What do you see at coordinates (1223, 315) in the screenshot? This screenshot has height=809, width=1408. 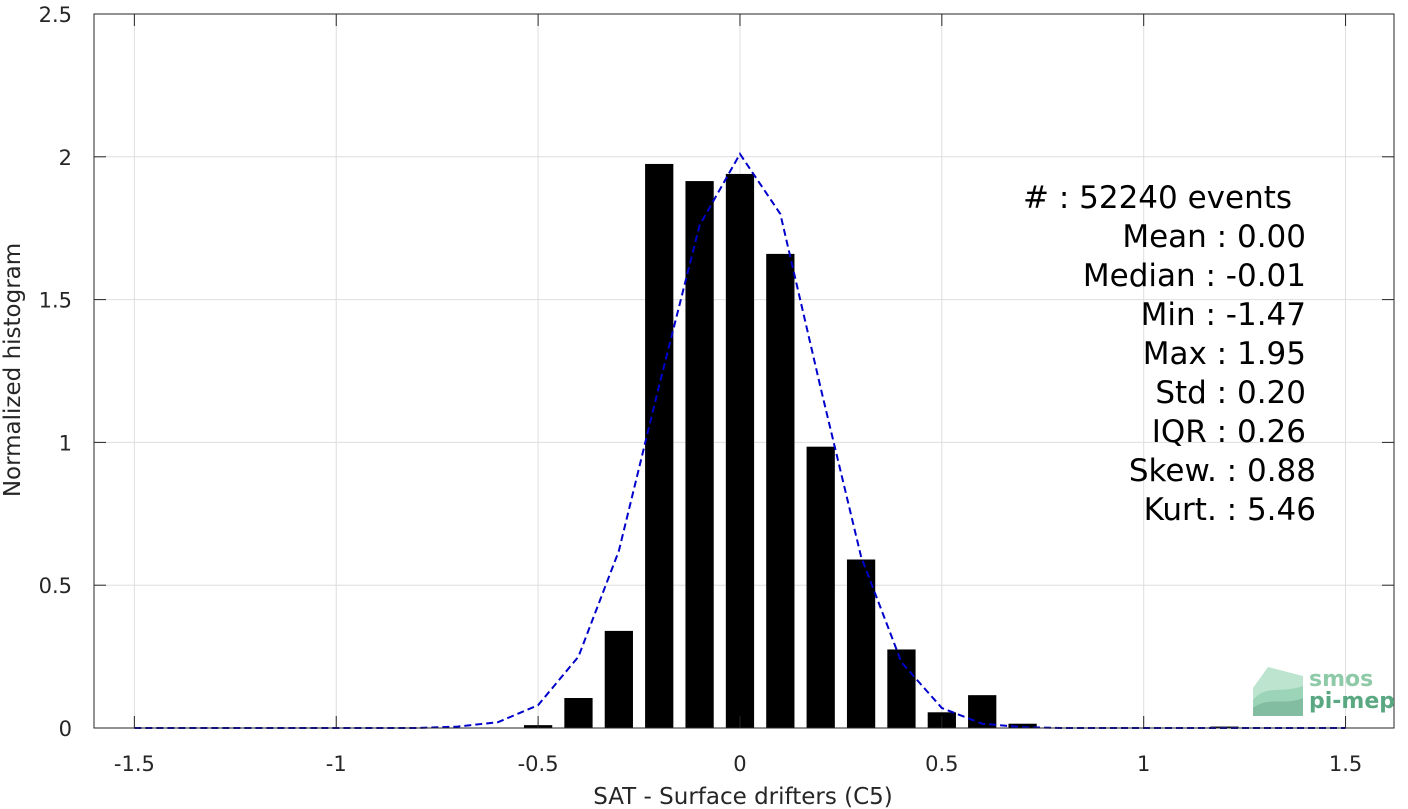 I see `stats-line: Min : -1.47` at bounding box center [1223, 315].